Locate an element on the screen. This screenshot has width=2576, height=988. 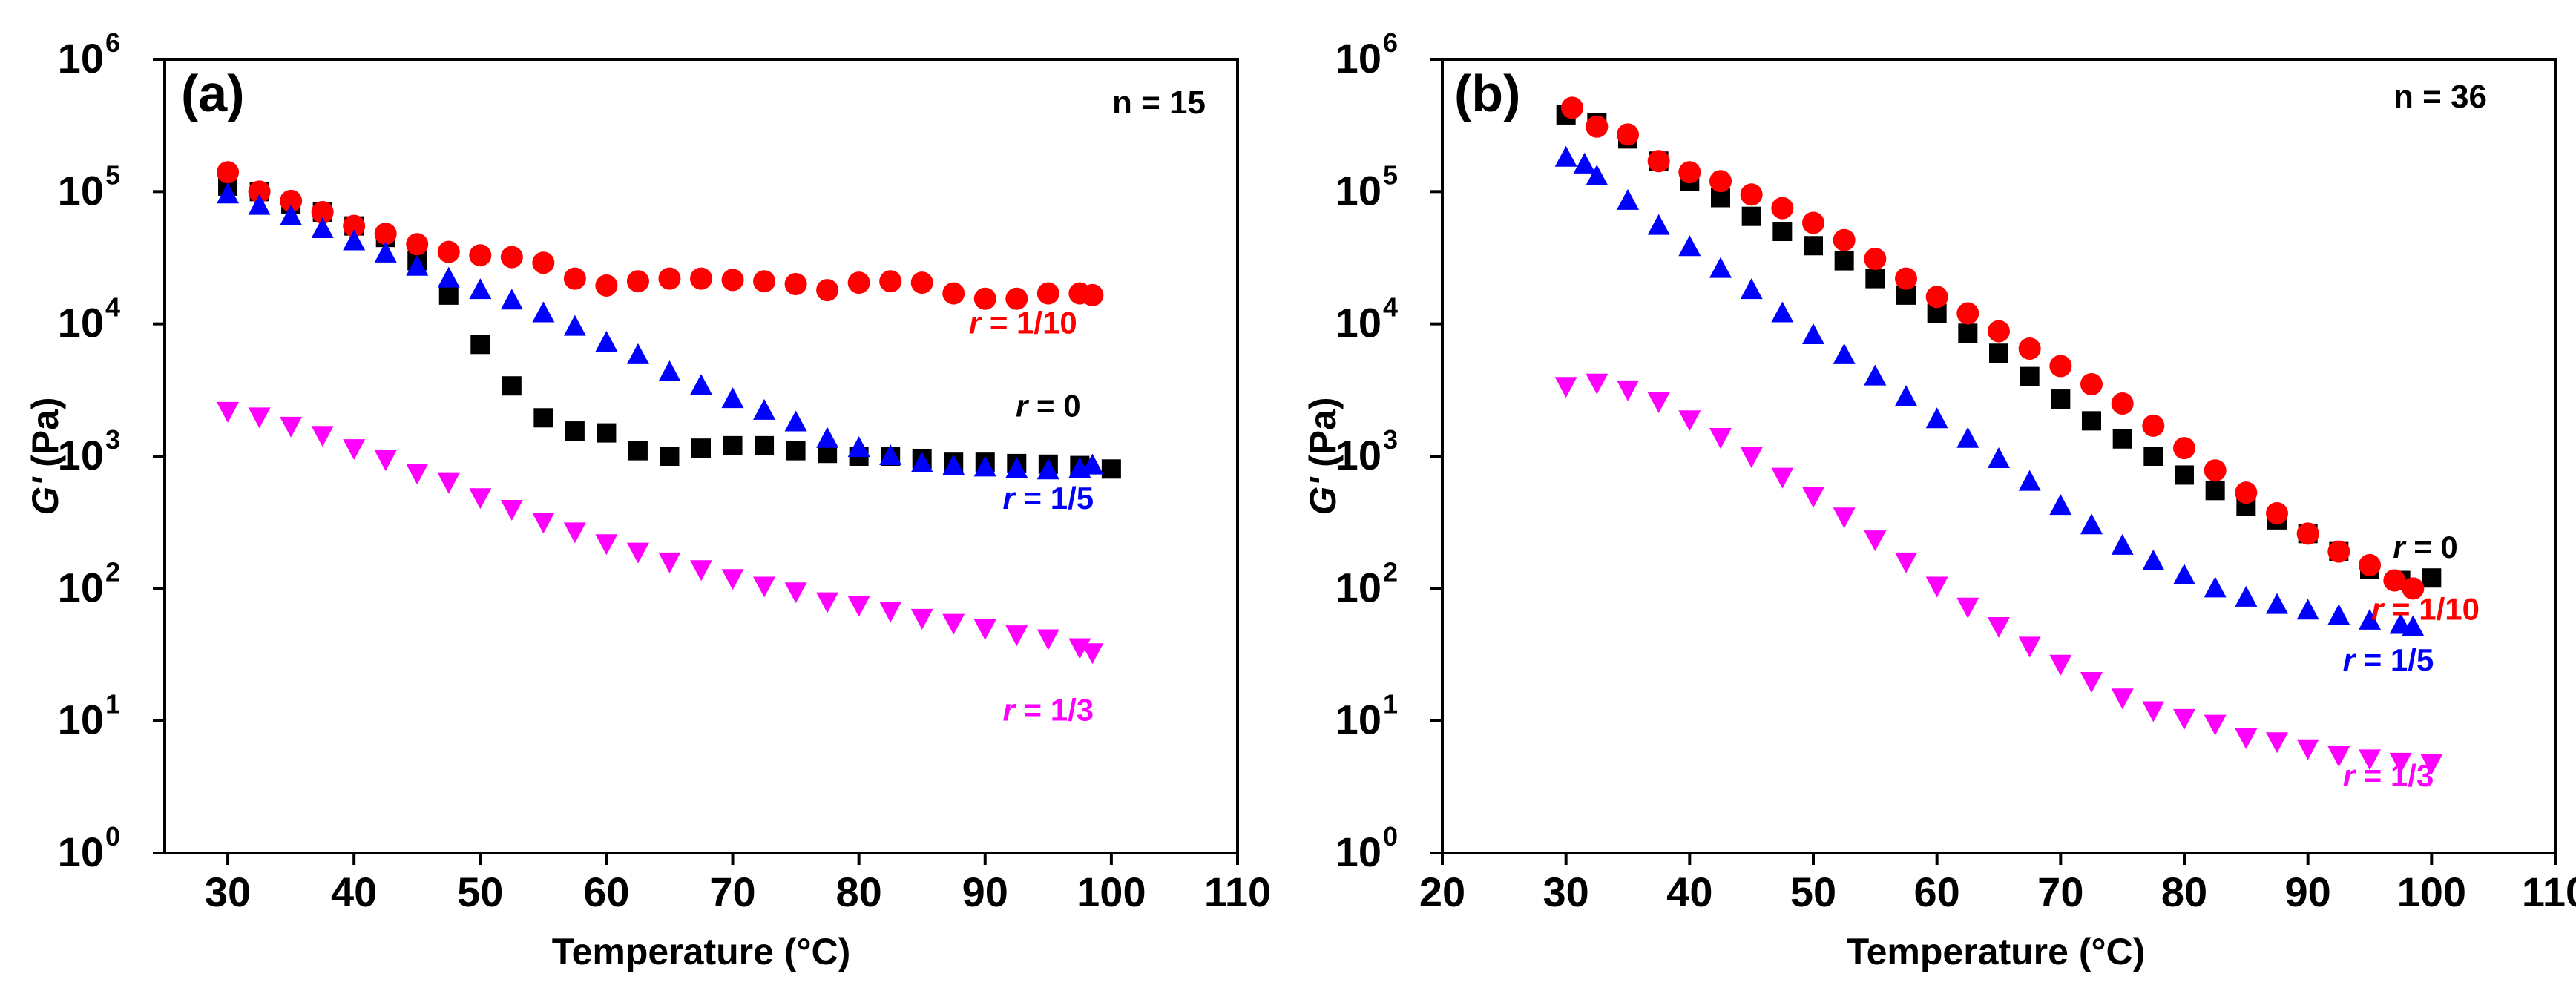
panel-a-y-tick-label-1e2: 10² is located at coordinates (89, 583).